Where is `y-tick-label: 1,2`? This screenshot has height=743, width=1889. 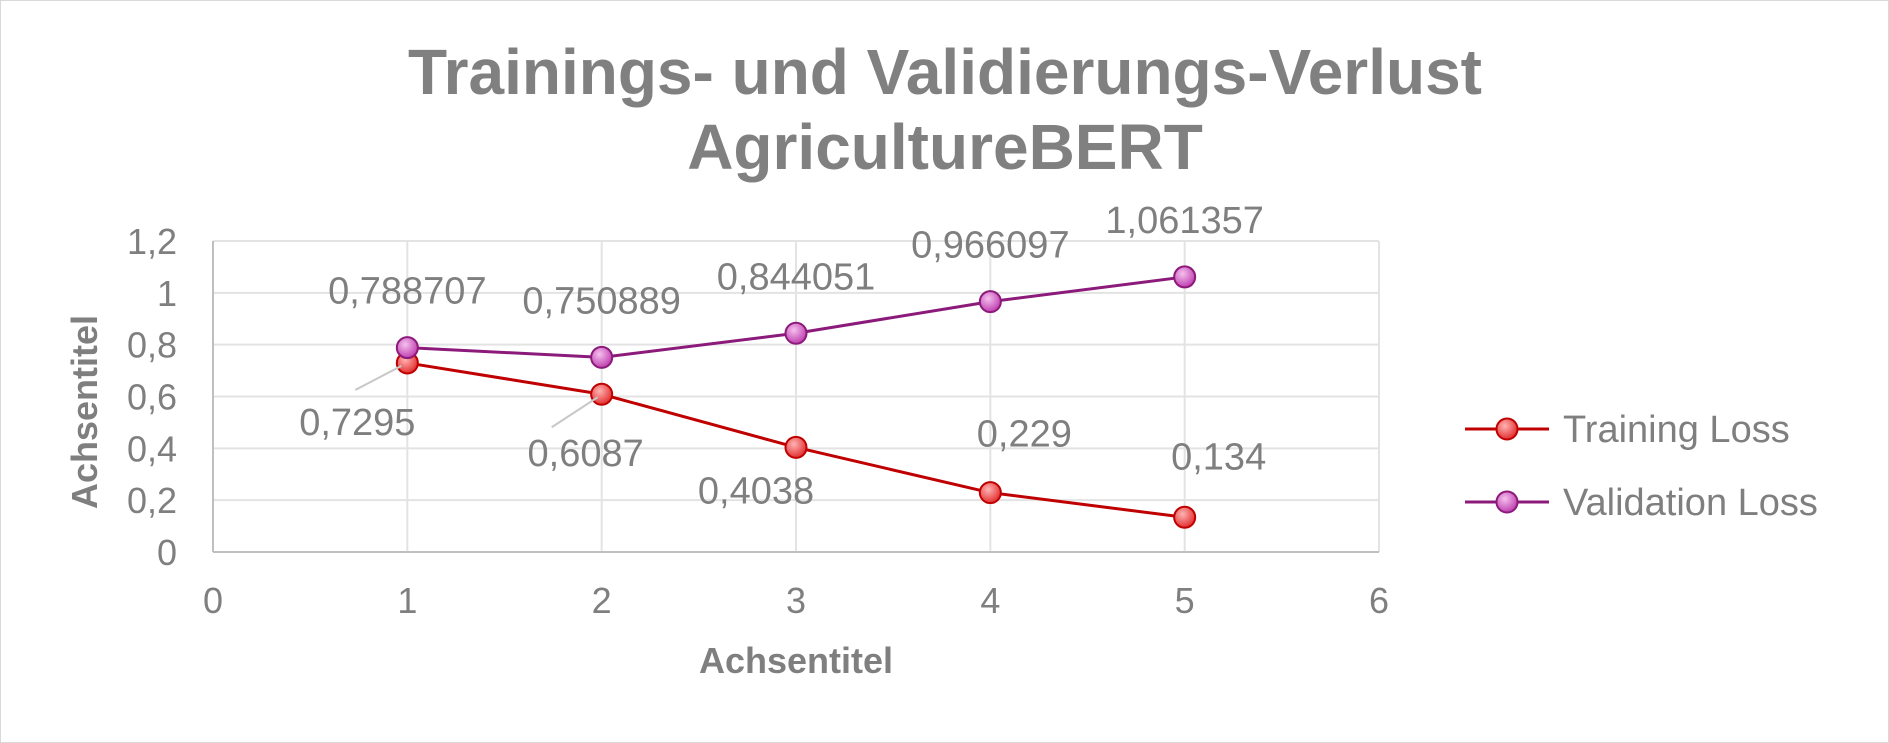
y-tick-label: 1,2 is located at coordinates (152, 241).